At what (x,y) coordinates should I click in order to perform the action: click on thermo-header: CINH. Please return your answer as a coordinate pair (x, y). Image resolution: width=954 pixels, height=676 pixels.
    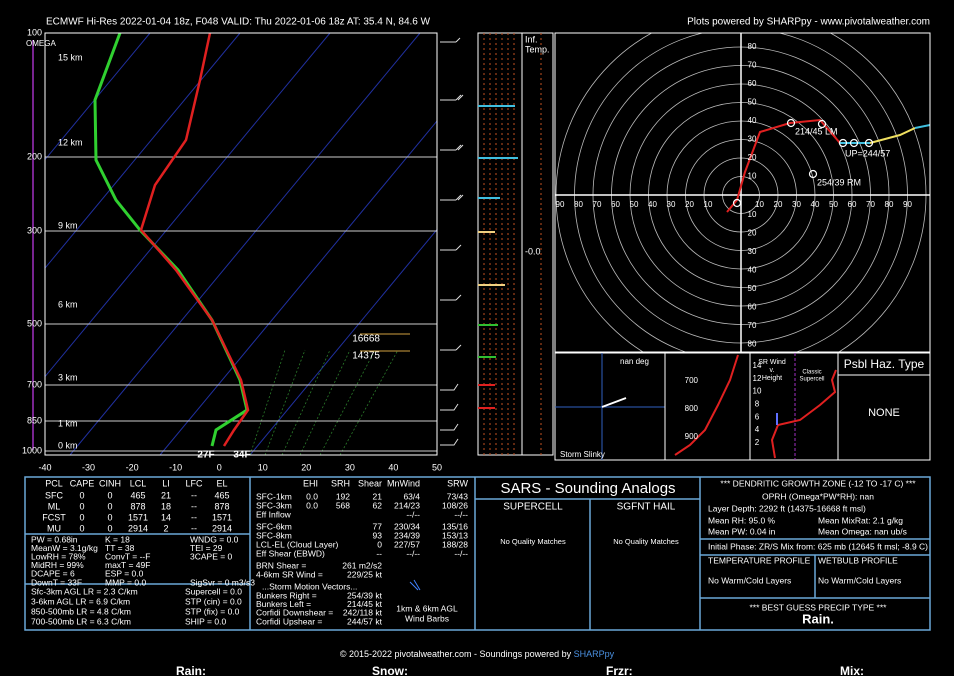
    Looking at the image, I should click on (110, 483).